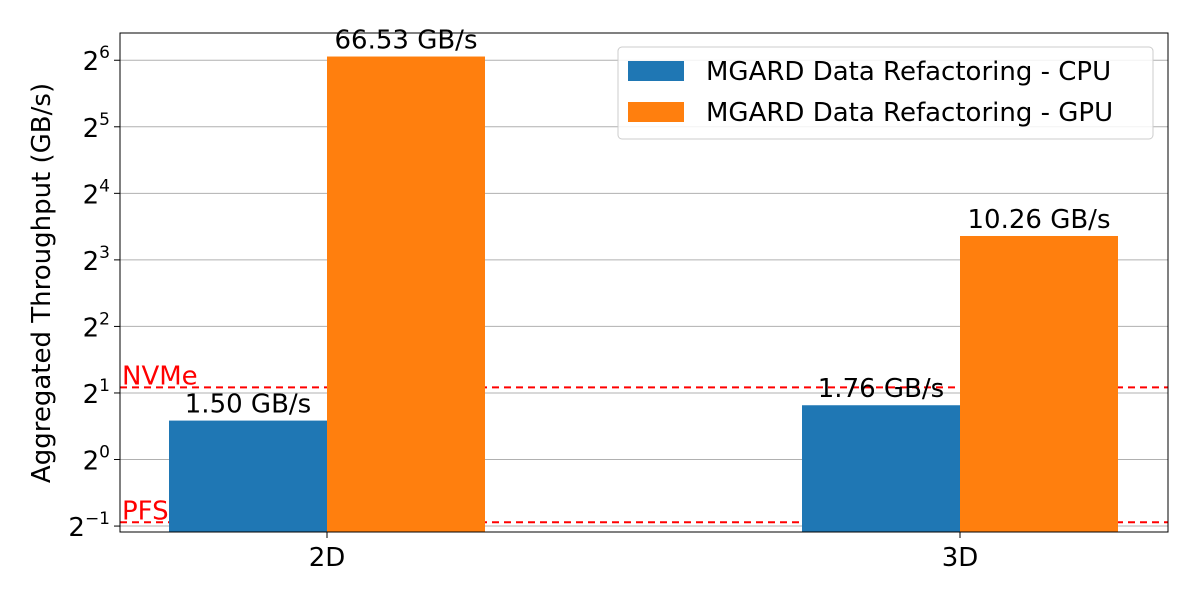  Describe the element at coordinates (104, 53) in the screenshot. I see `y-tick-exponent: 6` at that location.